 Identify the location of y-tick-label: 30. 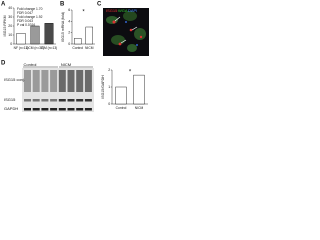
(10, 17).